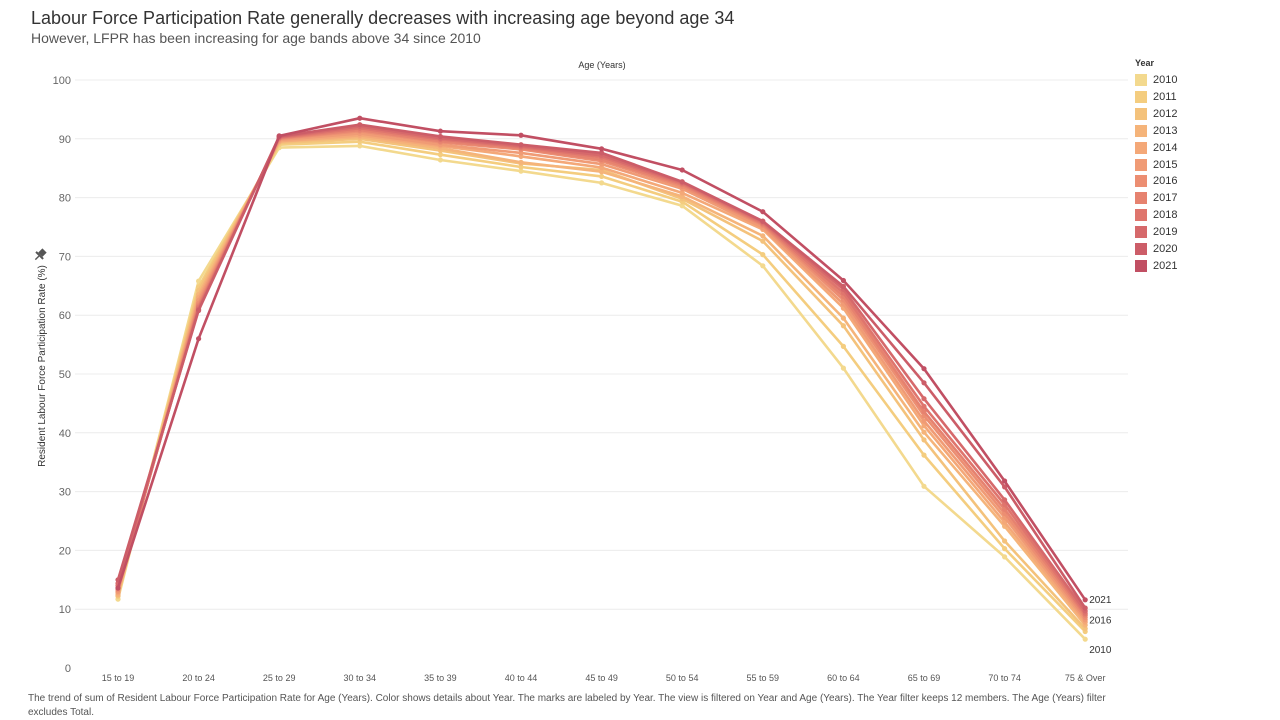  I want to click on pin-icon, so click(40, 255).